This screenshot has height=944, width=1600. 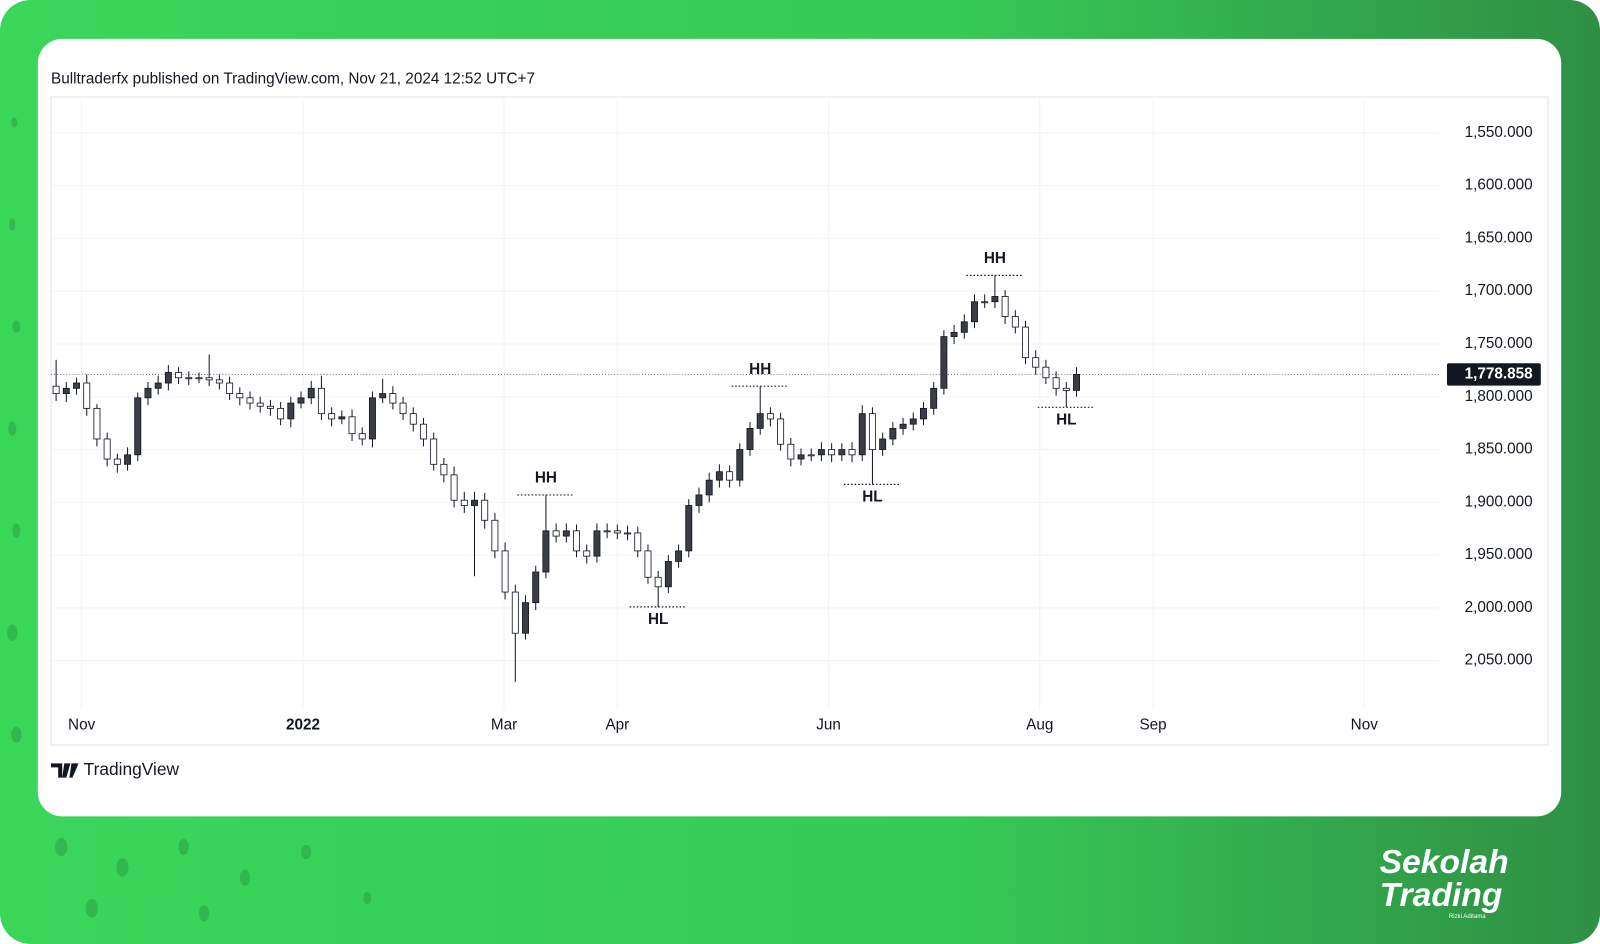 I want to click on y-tick-label: 2,050.000, so click(x=1499, y=660).